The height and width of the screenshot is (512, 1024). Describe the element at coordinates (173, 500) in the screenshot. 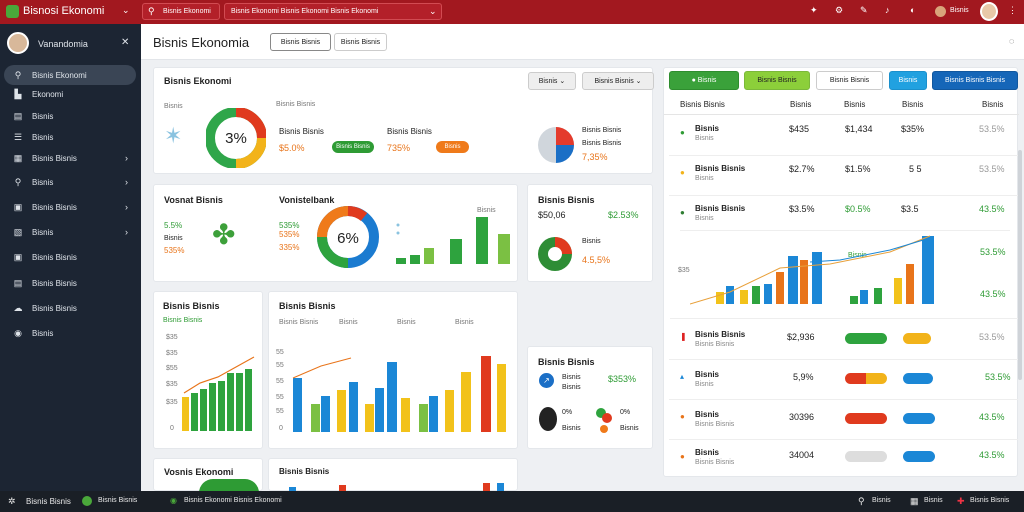

I see `check-icon: ◉` at that location.